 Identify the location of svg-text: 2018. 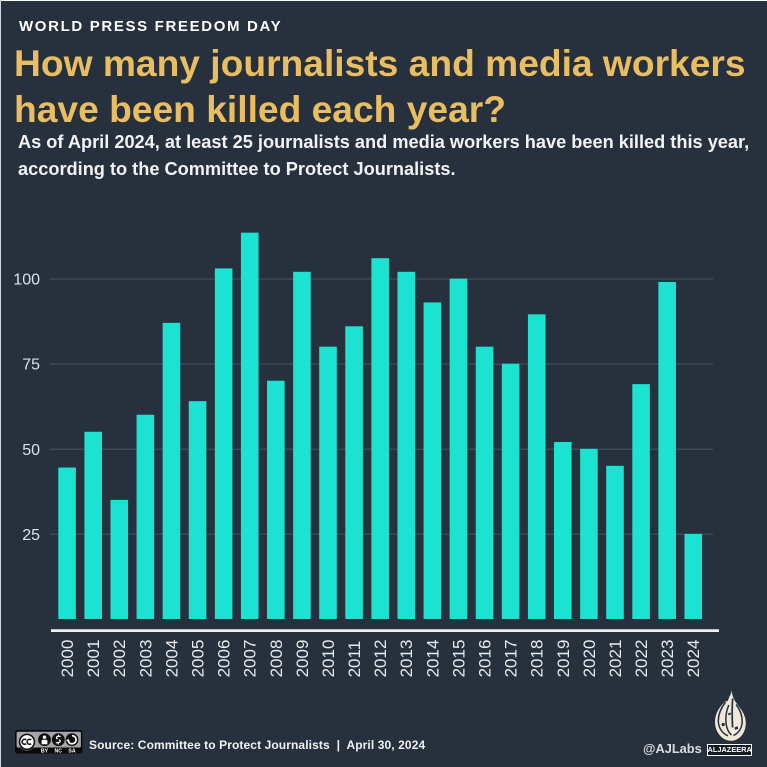
(537, 659).